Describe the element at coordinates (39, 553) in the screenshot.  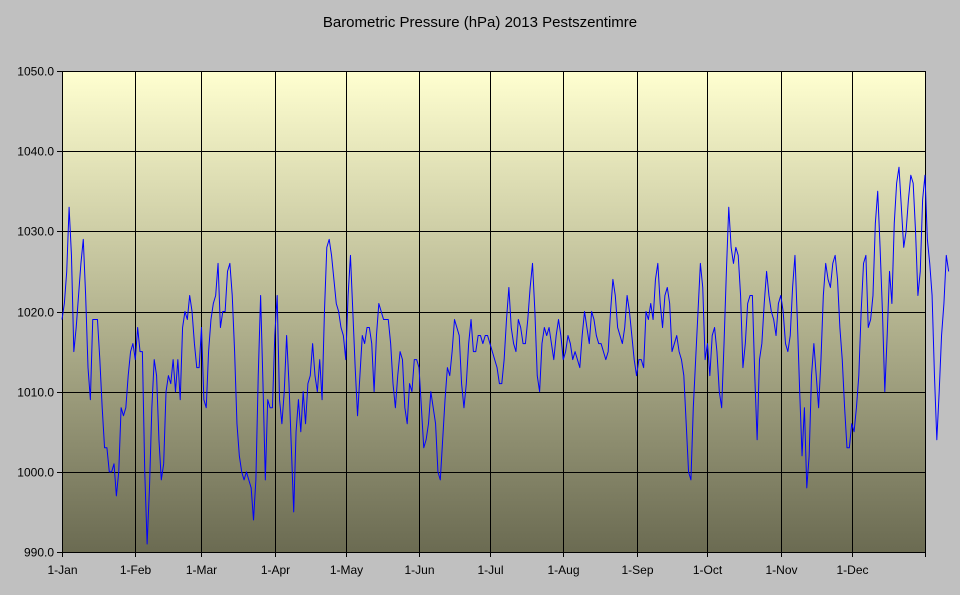
I see `y-tick-label: 990.0` at that location.